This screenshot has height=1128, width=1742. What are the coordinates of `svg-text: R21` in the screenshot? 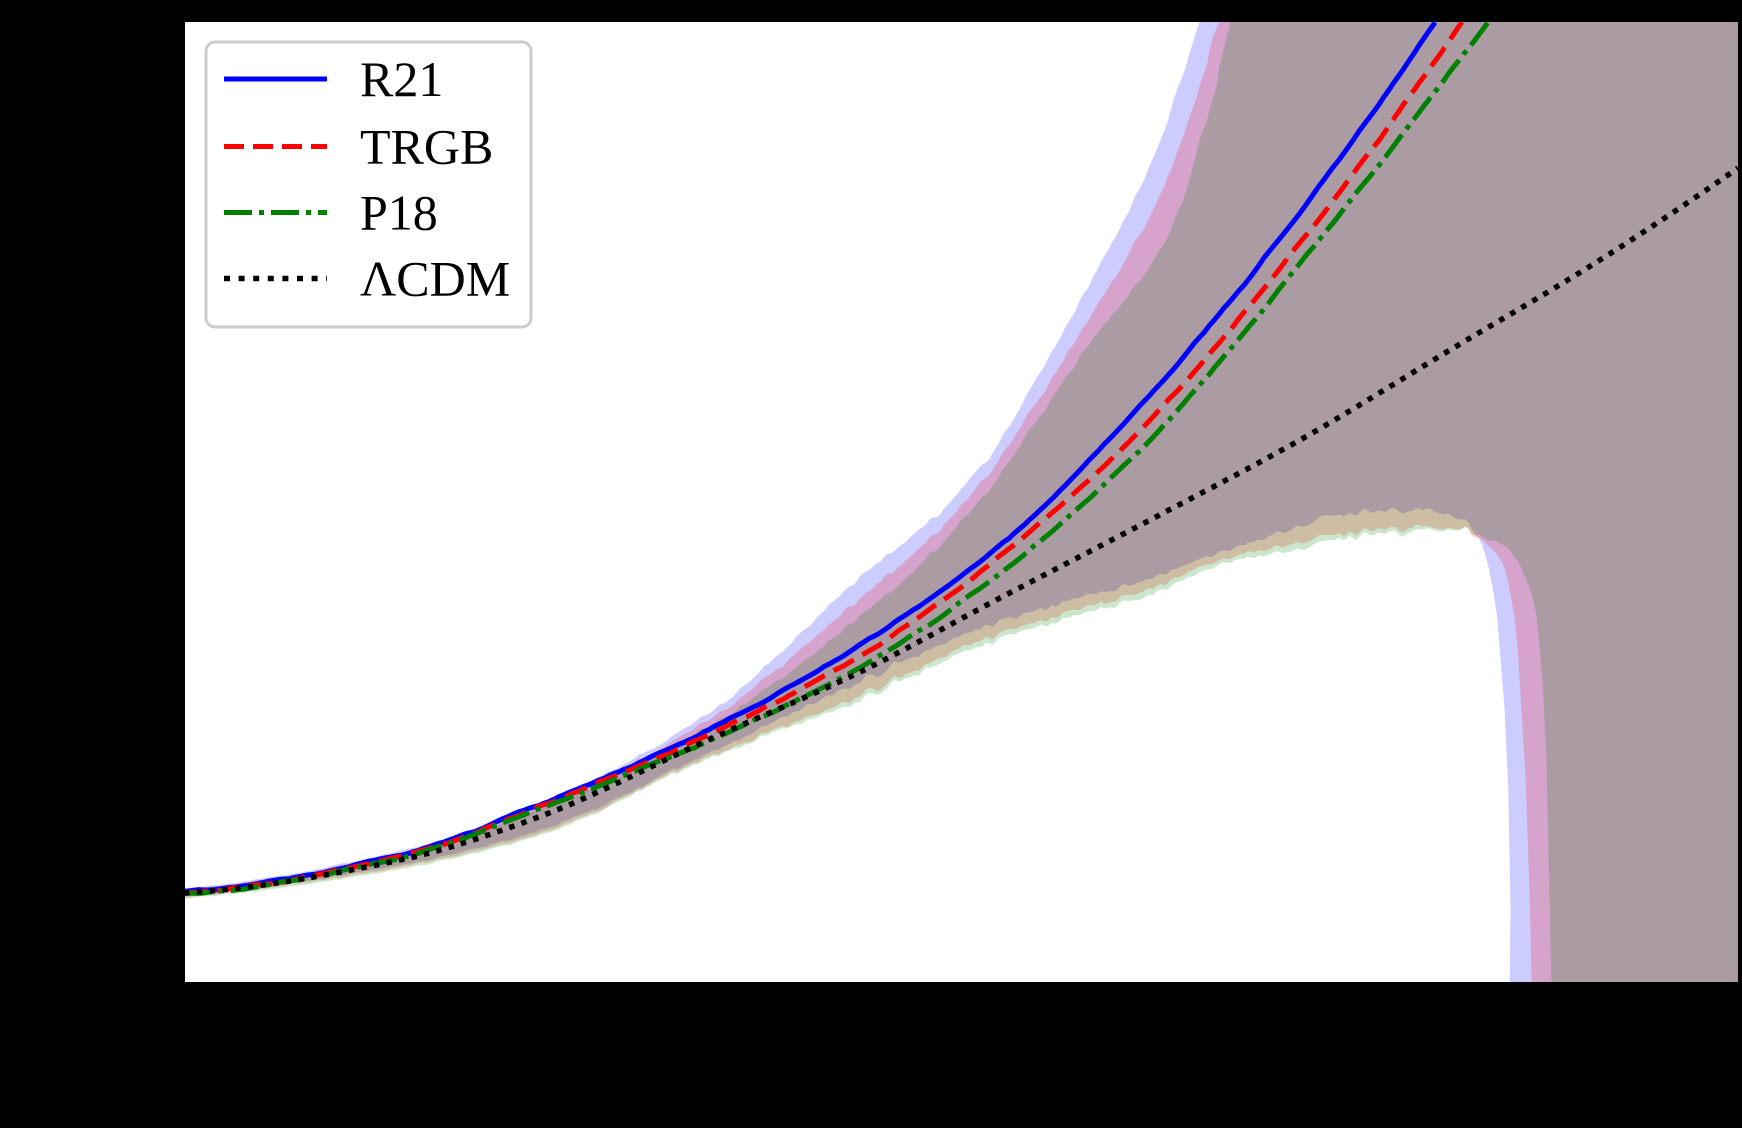 It's located at (401, 79).